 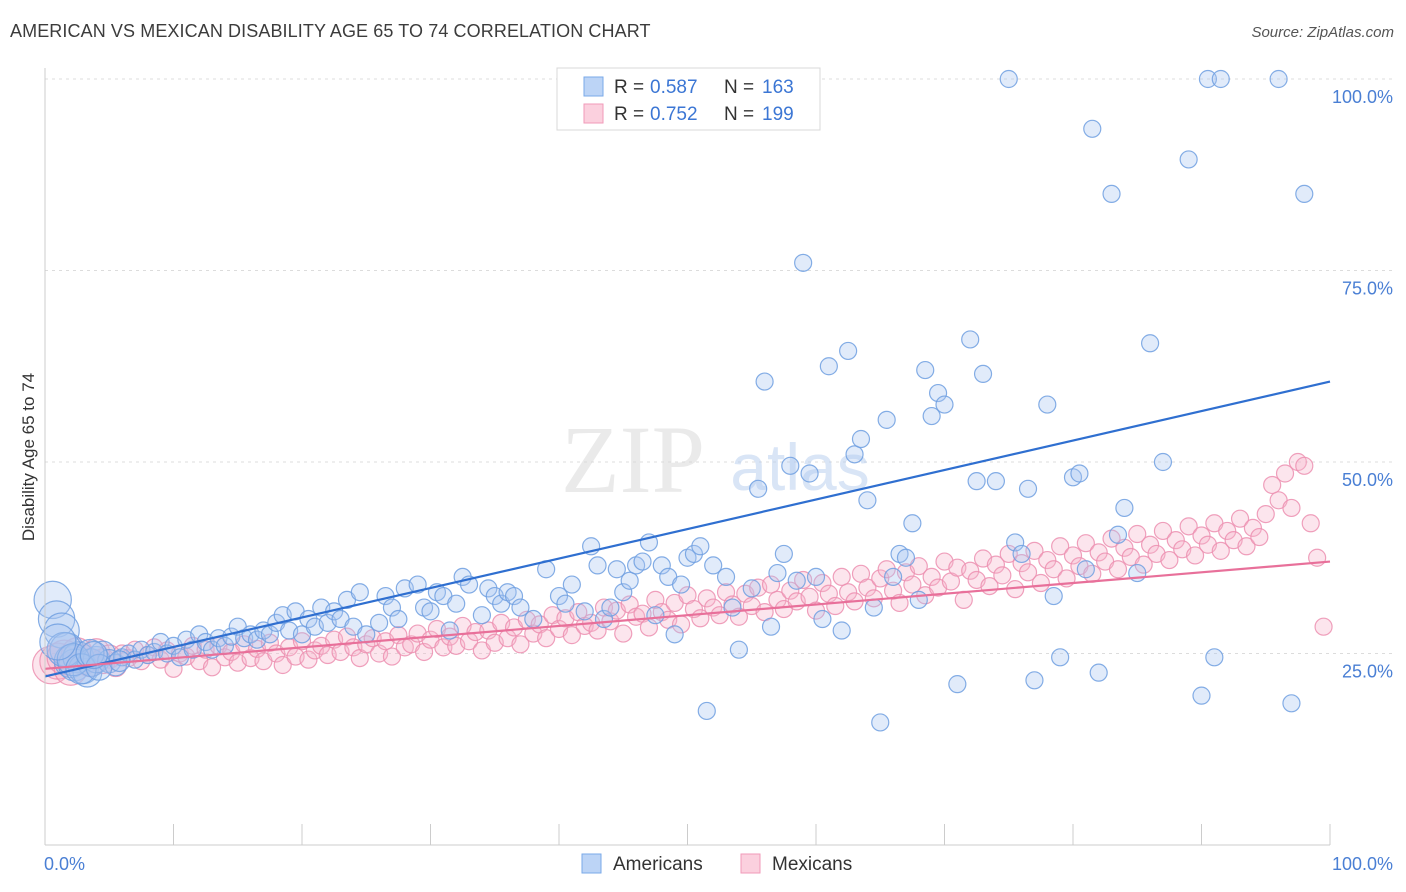 What do you see at coordinates (688, 99) in the screenshot?
I see `stats-legend: R = 0.587 N = 163 R = 0.752 N = 199` at bounding box center [688, 99].